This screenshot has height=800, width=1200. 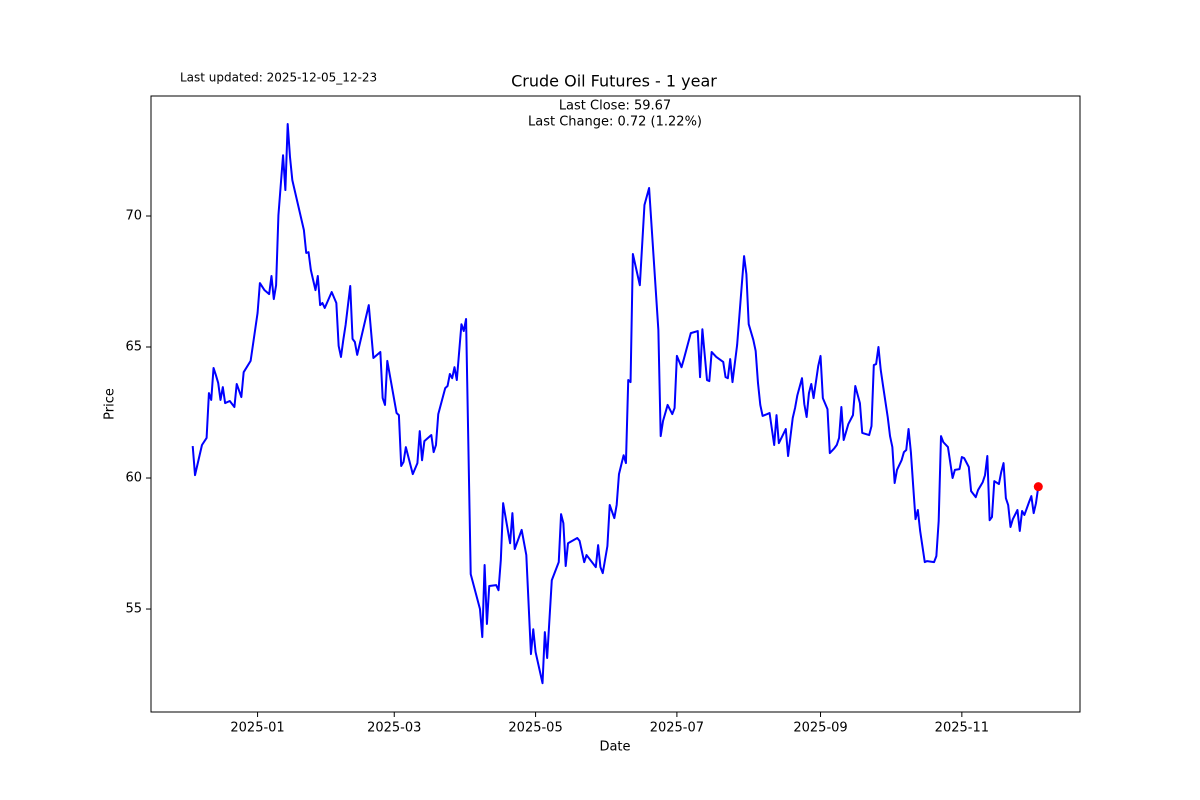 What do you see at coordinates (614, 81) in the screenshot?
I see `chart-title: Crude Oil Futures - 1 year` at bounding box center [614, 81].